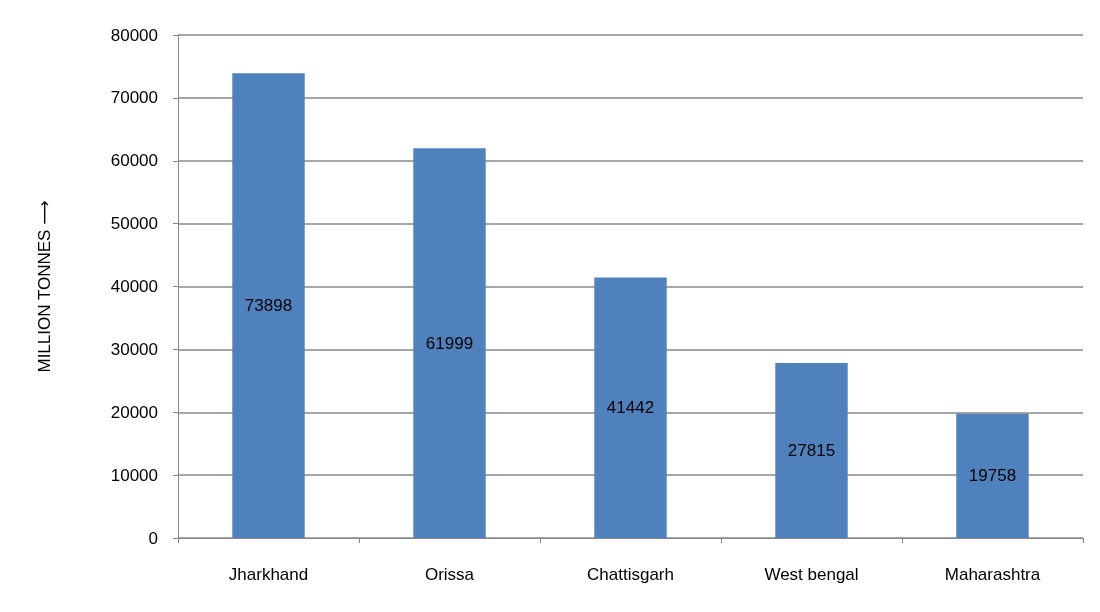 This screenshot has height=612, width=1100. What do you see at coordinates (44, 286) in the screenshot?
I see `y-axis-title: MILLION TONNES ⟶` at bounding box center [44, 286].